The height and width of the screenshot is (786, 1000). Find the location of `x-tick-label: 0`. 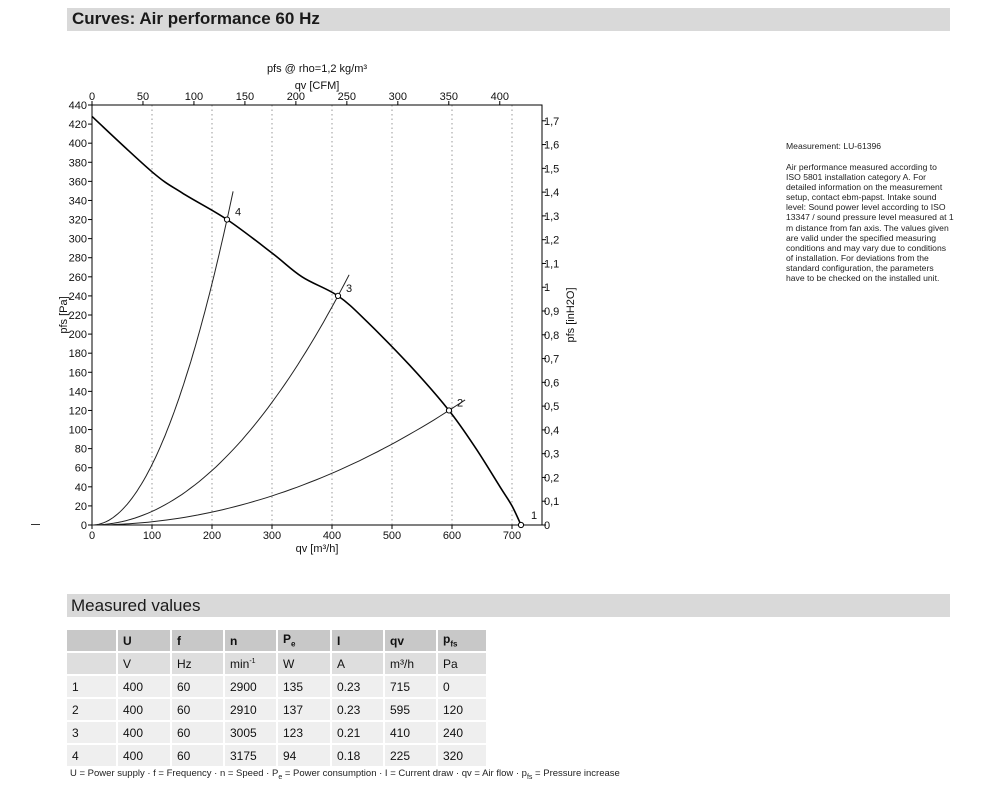

x-tick-label: 0 is located at coordinates (92, 536).